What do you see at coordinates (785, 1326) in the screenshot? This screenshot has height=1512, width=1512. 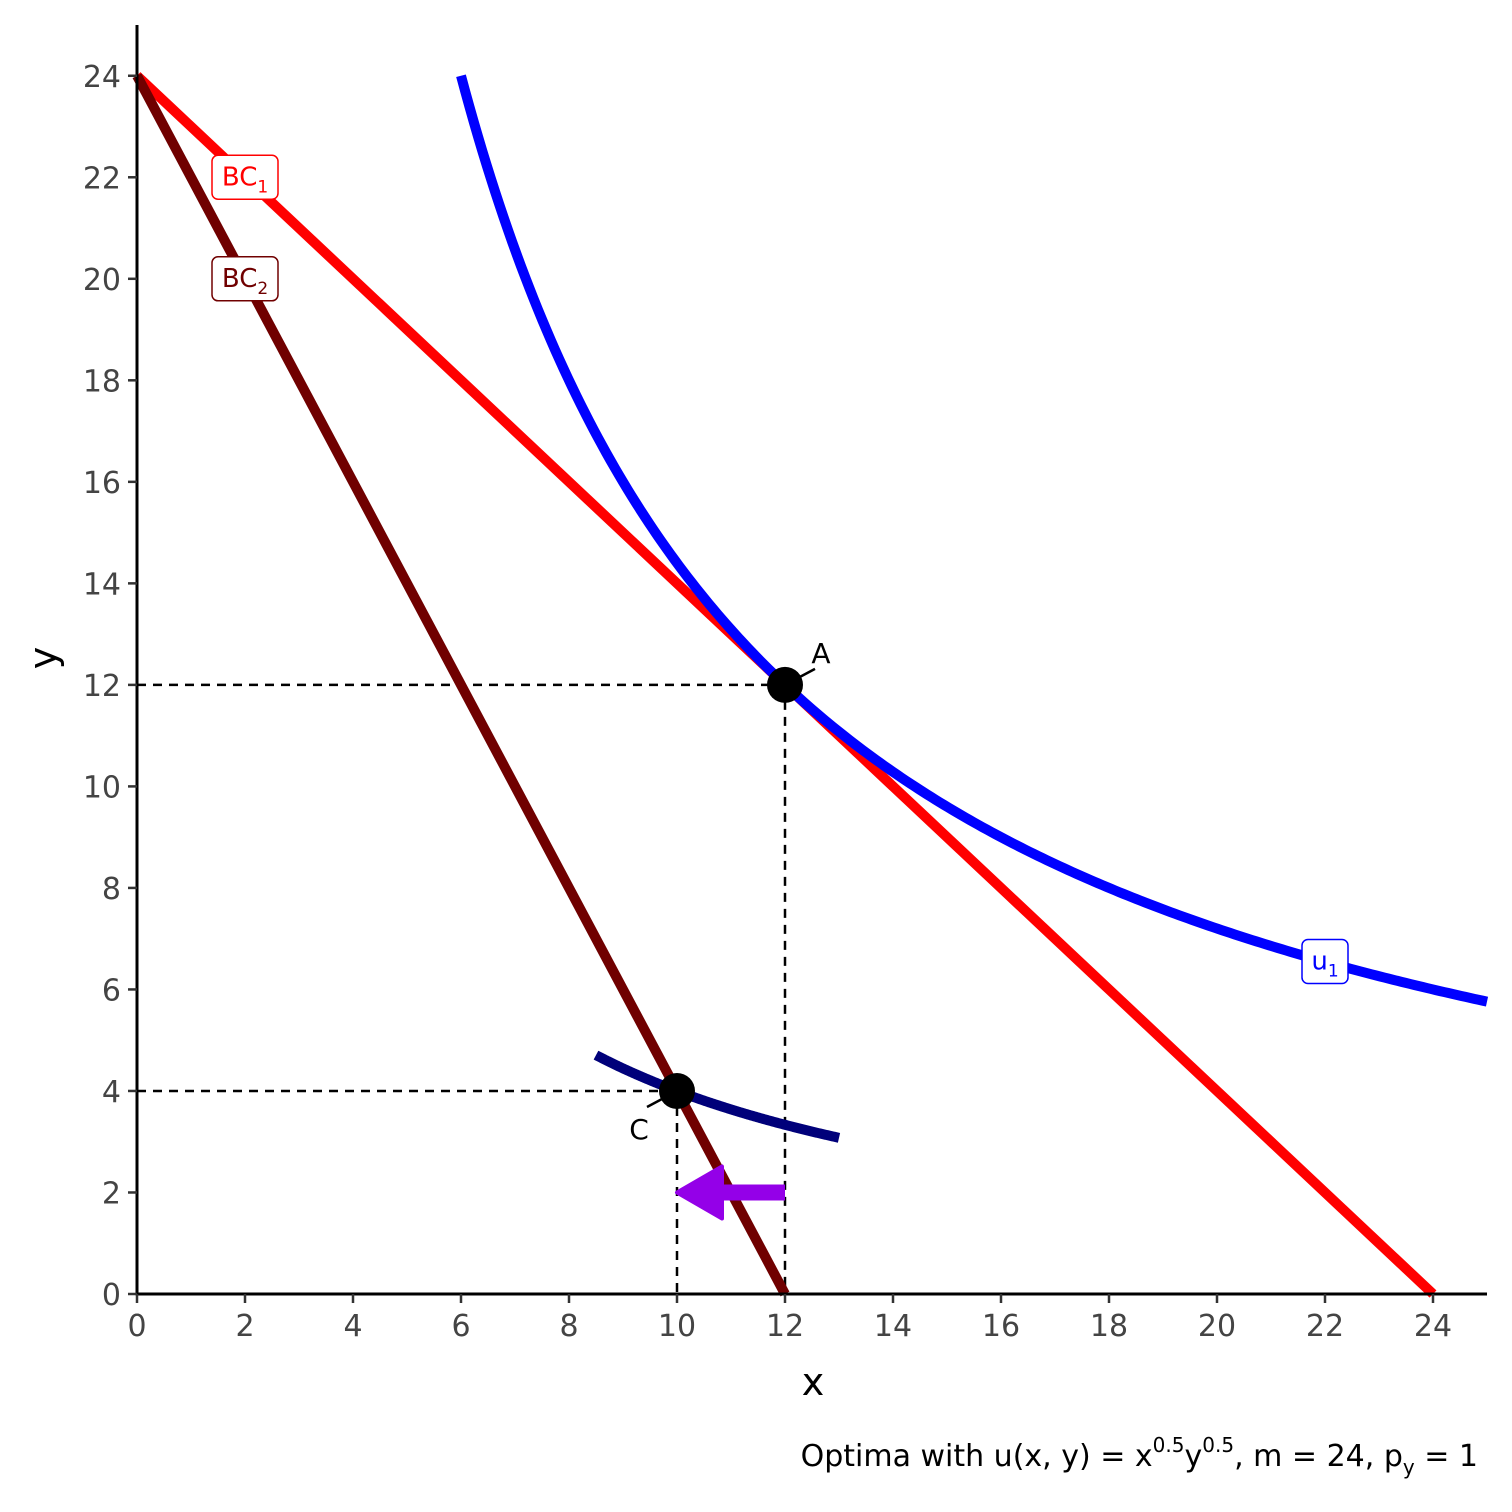 I see `x-tick-label: 12` at bounding box center [785, 1326].